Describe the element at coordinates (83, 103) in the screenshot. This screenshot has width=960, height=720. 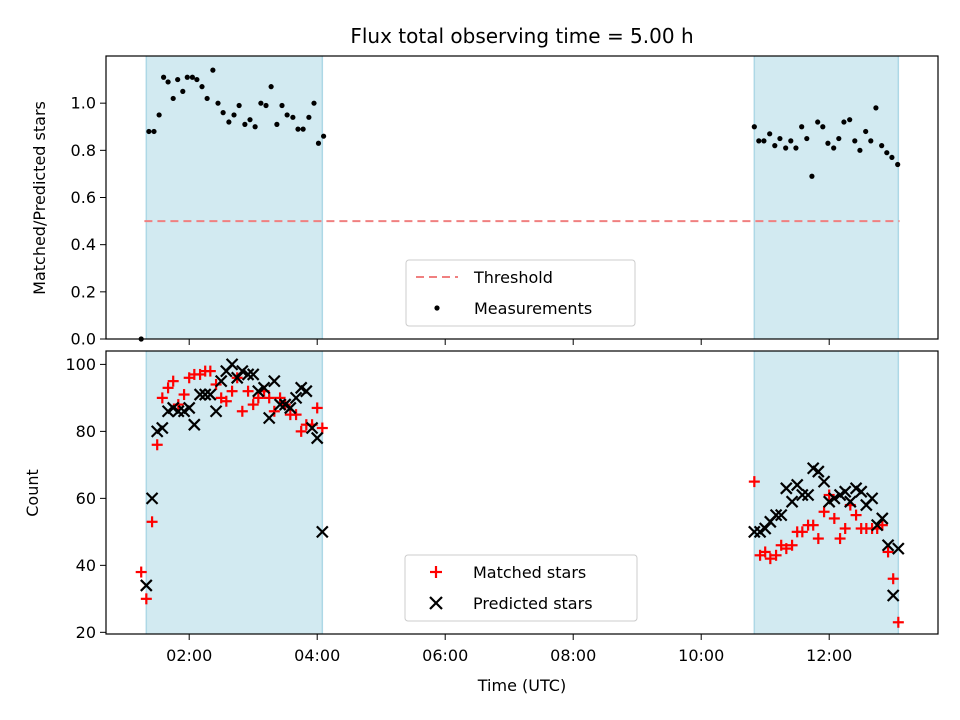
I see `y-tick-label: 1.0` at that location.